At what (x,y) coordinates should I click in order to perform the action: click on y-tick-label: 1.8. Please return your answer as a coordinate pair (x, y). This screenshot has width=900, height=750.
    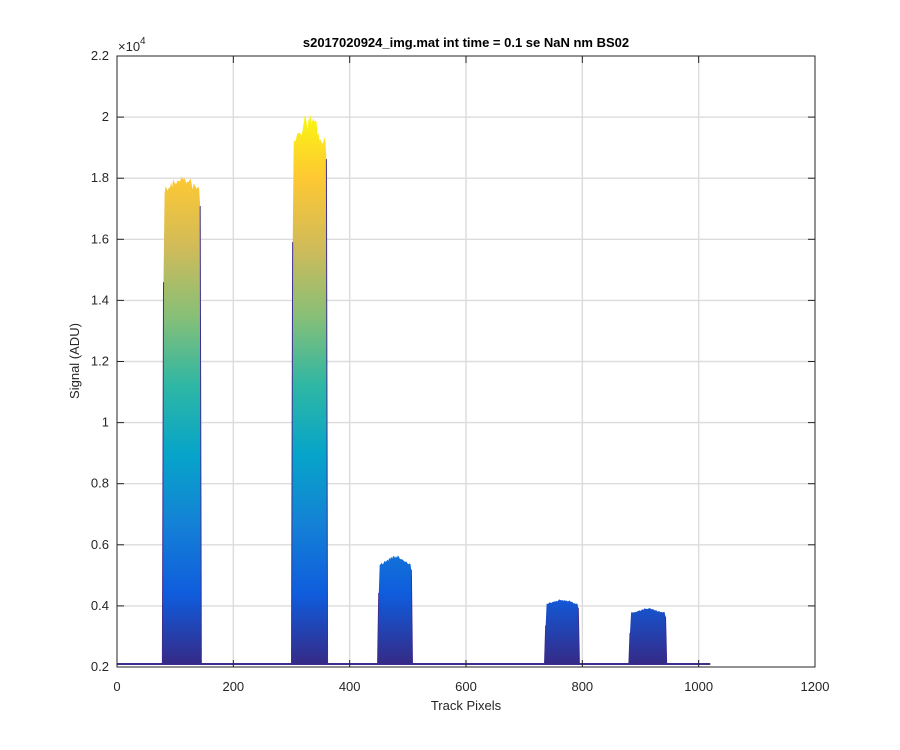
    Looking at the image, I should click on (100, 177).